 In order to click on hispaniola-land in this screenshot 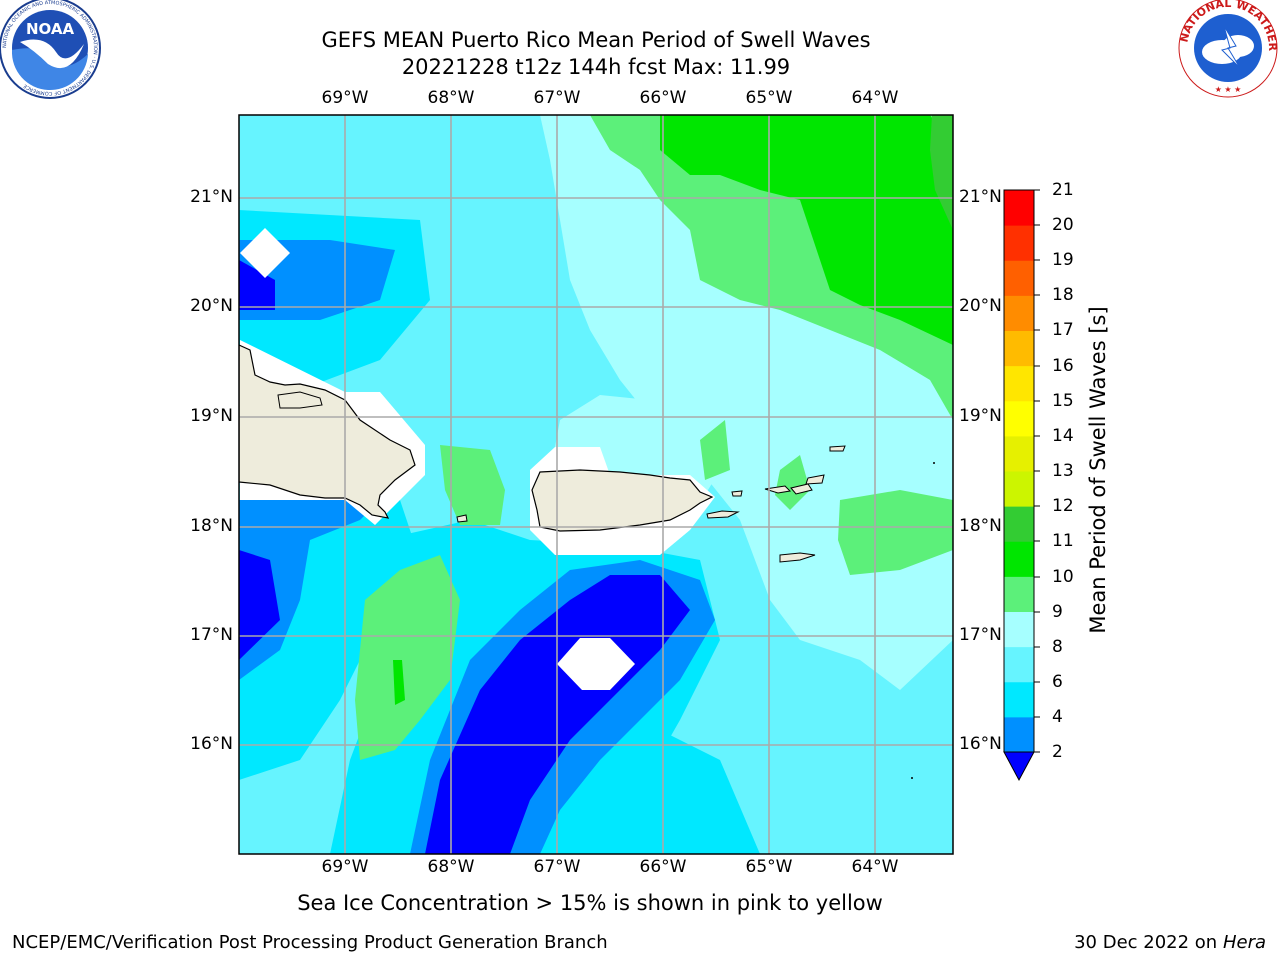, I will do `click(327, 431)`.